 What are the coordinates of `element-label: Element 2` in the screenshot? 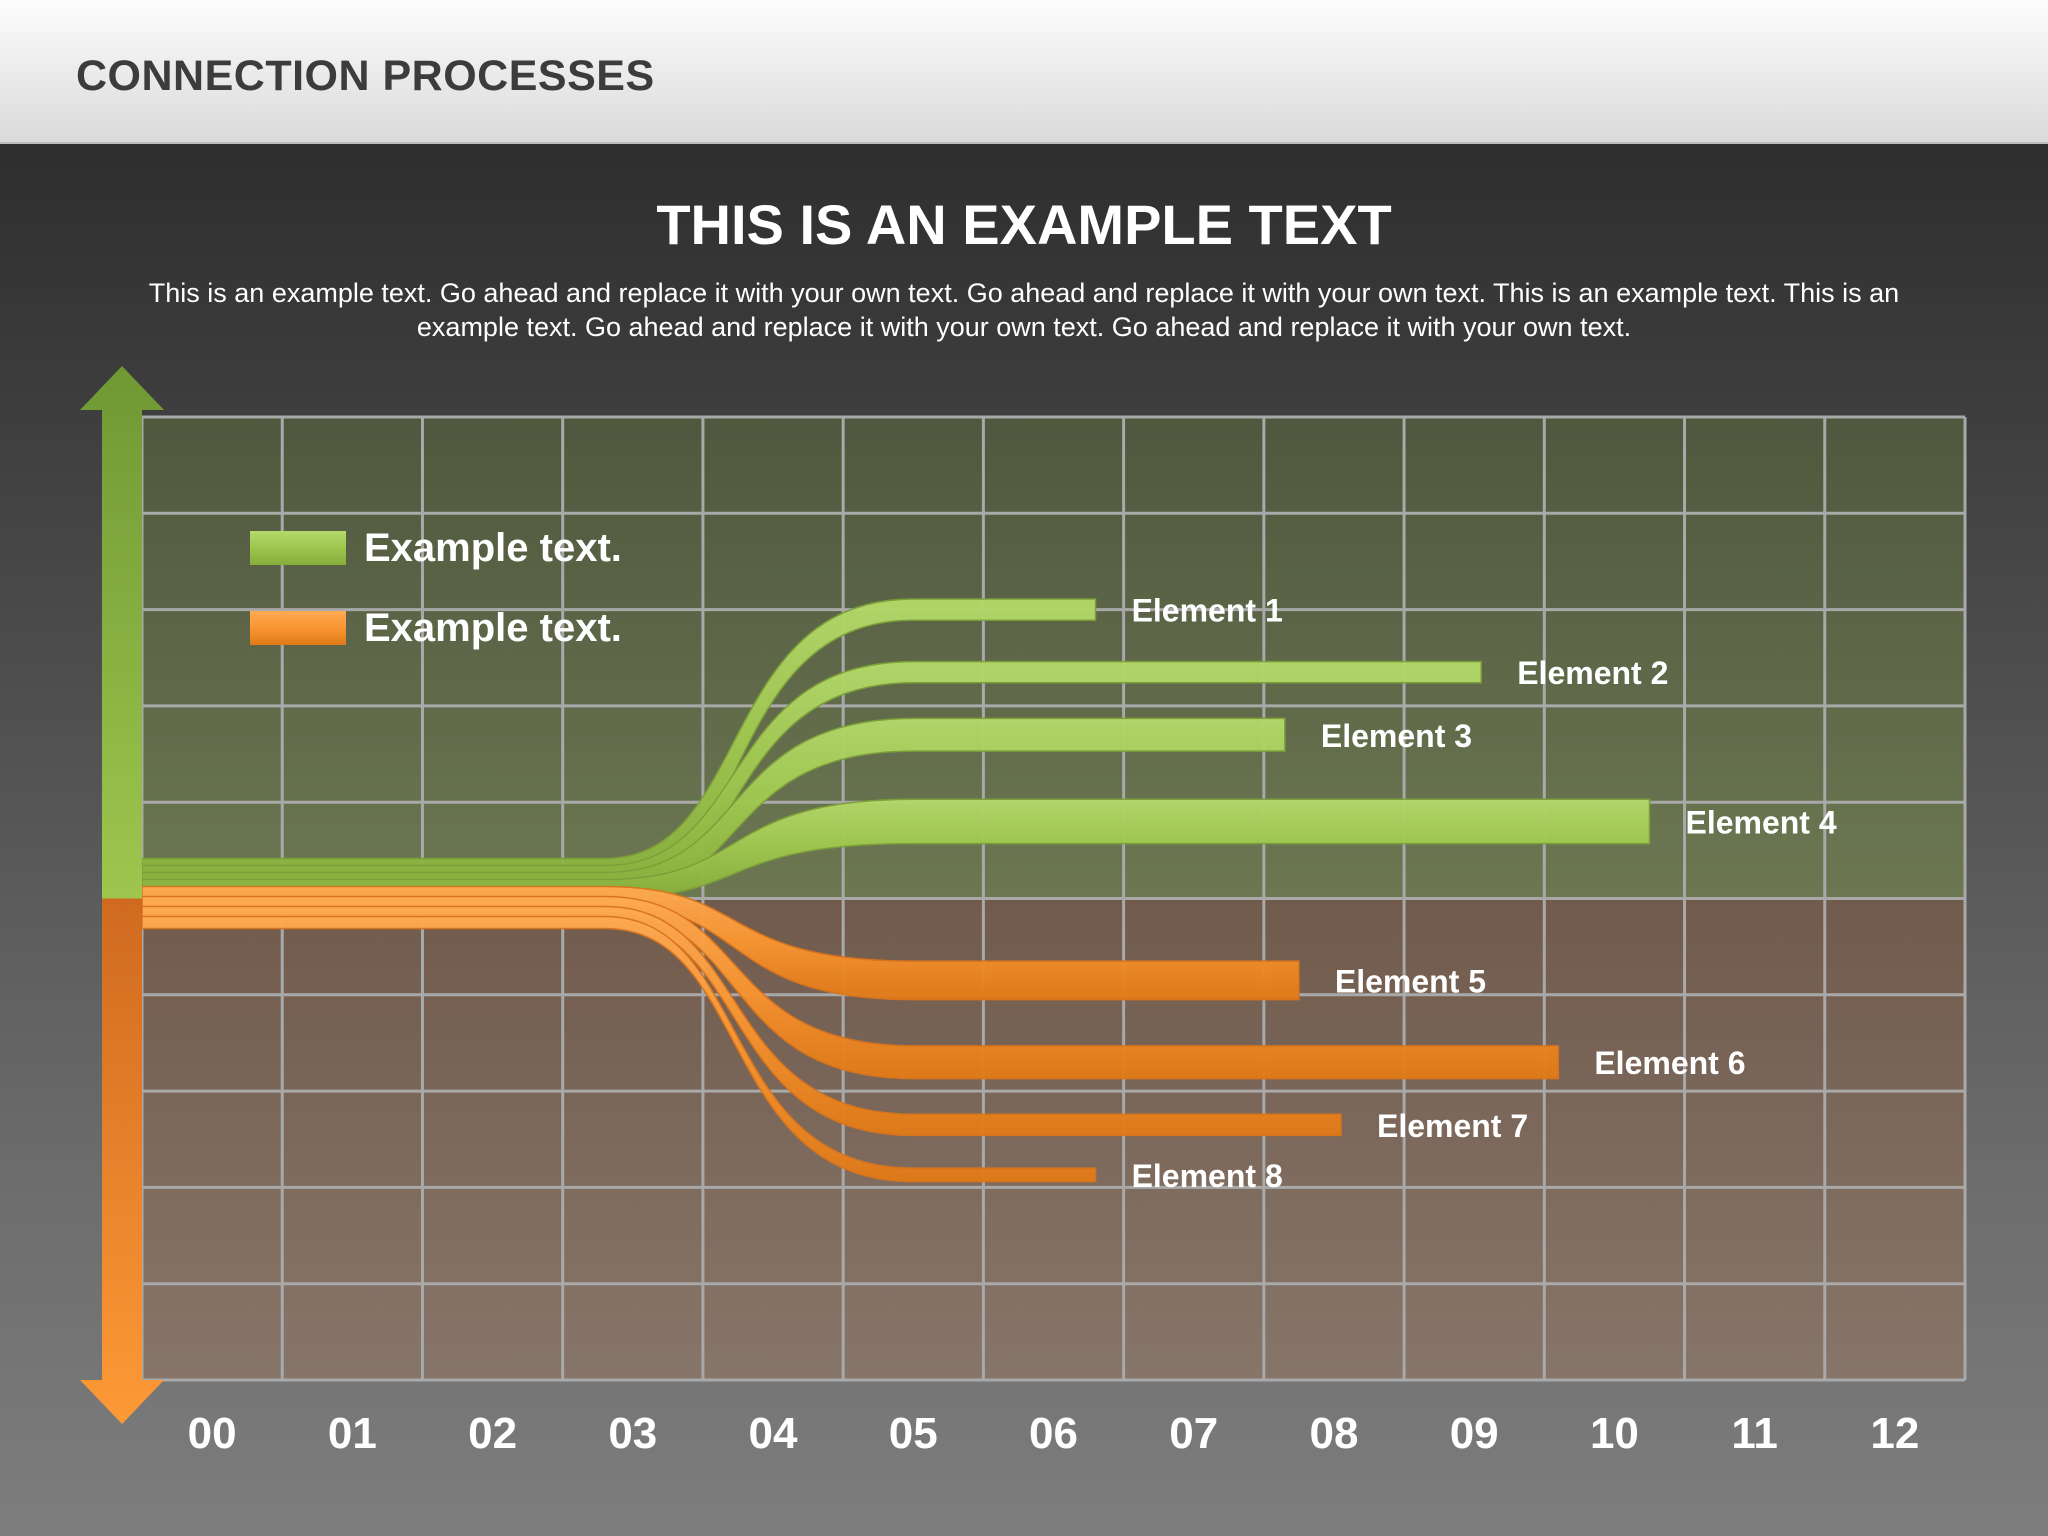 It's located at (1592, 673).